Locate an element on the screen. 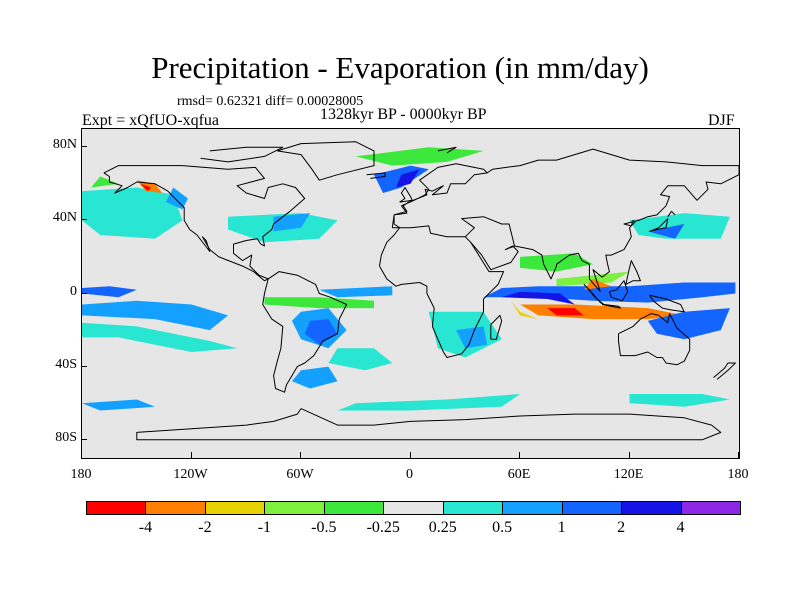 The image size is (800, 600). rmsd-diff-stats: rmsd= 0.62321 diff= 0.00028005 is located at coordinates (270, 101).